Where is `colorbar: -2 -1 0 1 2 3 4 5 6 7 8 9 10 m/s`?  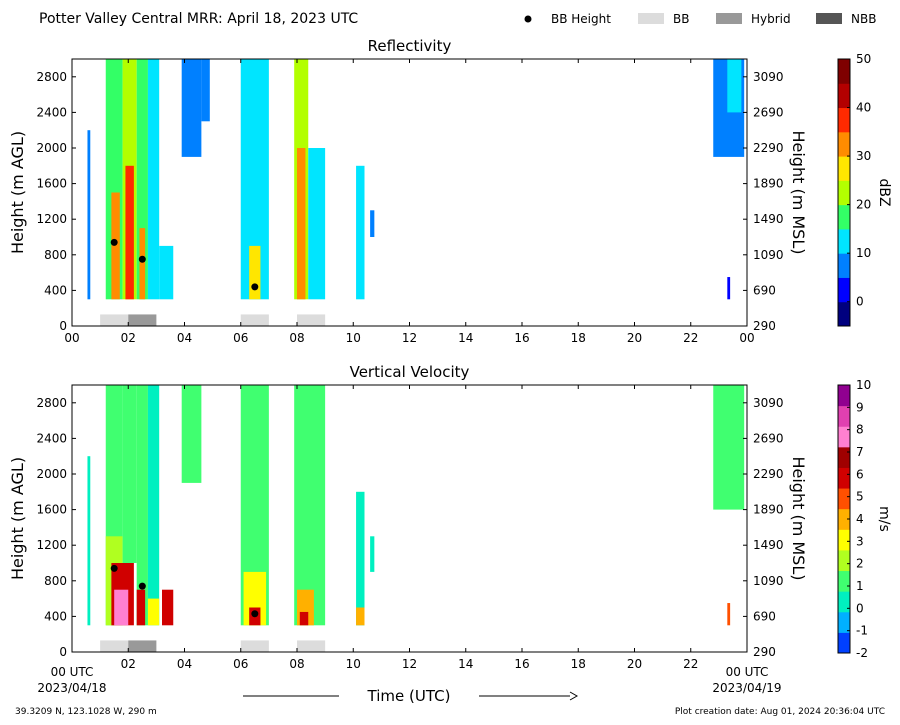 colorbar: -2 -1 0 1 2 3 4 5 6 7 8 9 10 m/s is located at coordinates (864, 519).